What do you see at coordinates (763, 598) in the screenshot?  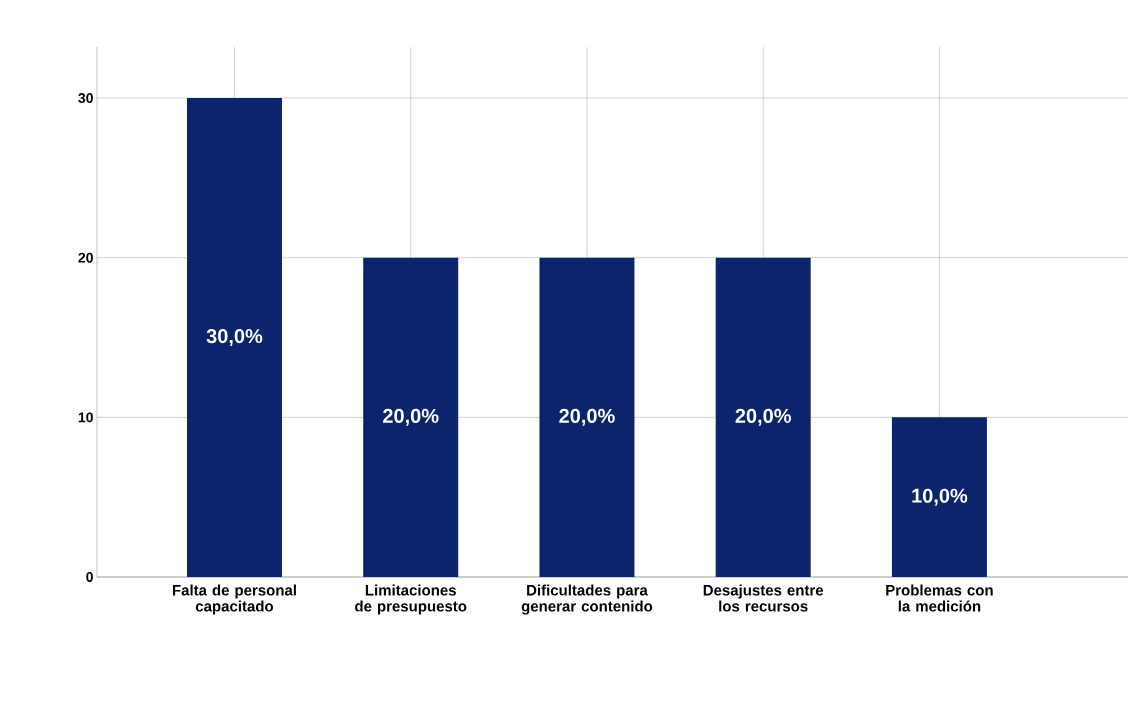 I see `x-tick-label: Desajustes entre los recursos` at bounding box center [763, 598].